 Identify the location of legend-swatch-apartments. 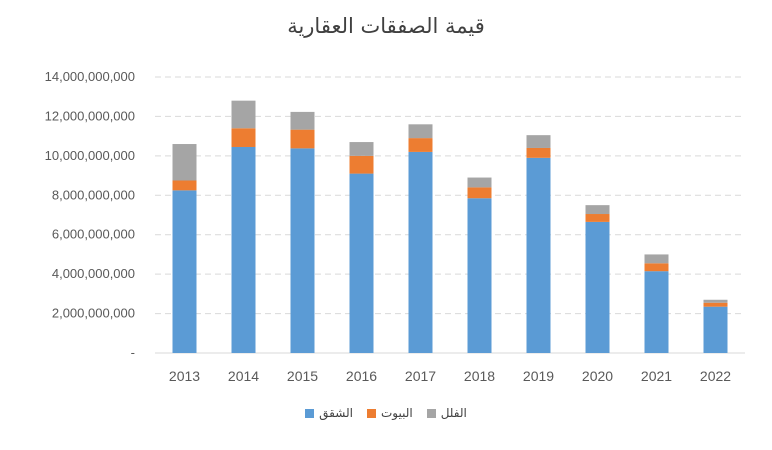
(310, 413).